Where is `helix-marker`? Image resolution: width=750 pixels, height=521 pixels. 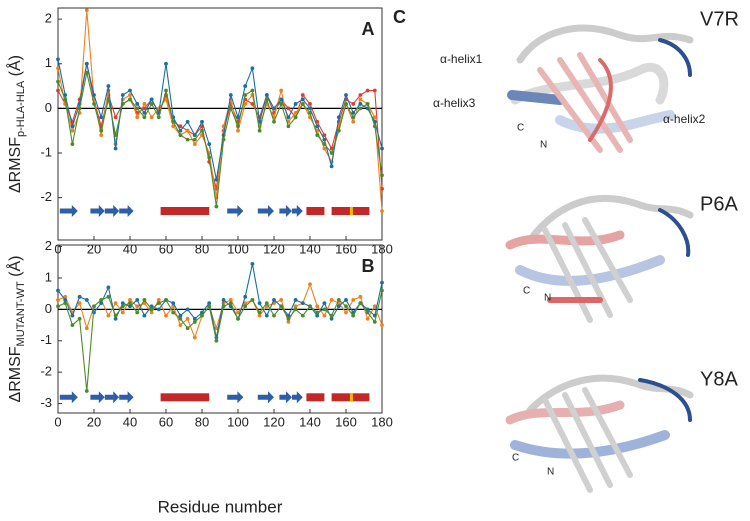
helix-marker is located at coordinates (351, 211).